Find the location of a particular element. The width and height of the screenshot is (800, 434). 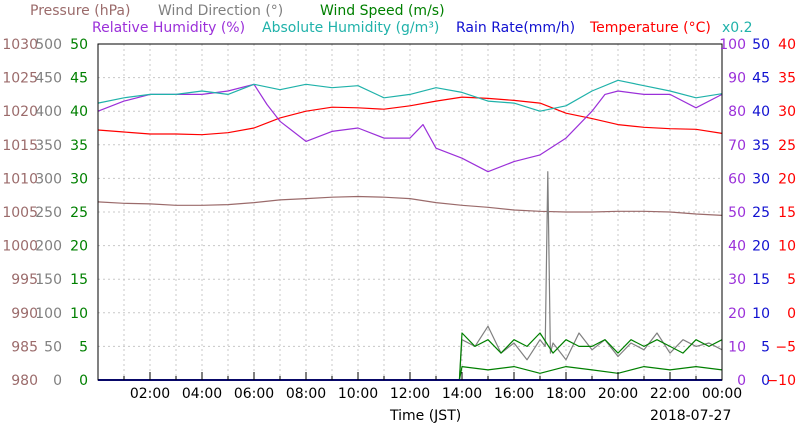

legend-wind-speed: Wind Speed (m/s) is located at coordinates (382, 11).